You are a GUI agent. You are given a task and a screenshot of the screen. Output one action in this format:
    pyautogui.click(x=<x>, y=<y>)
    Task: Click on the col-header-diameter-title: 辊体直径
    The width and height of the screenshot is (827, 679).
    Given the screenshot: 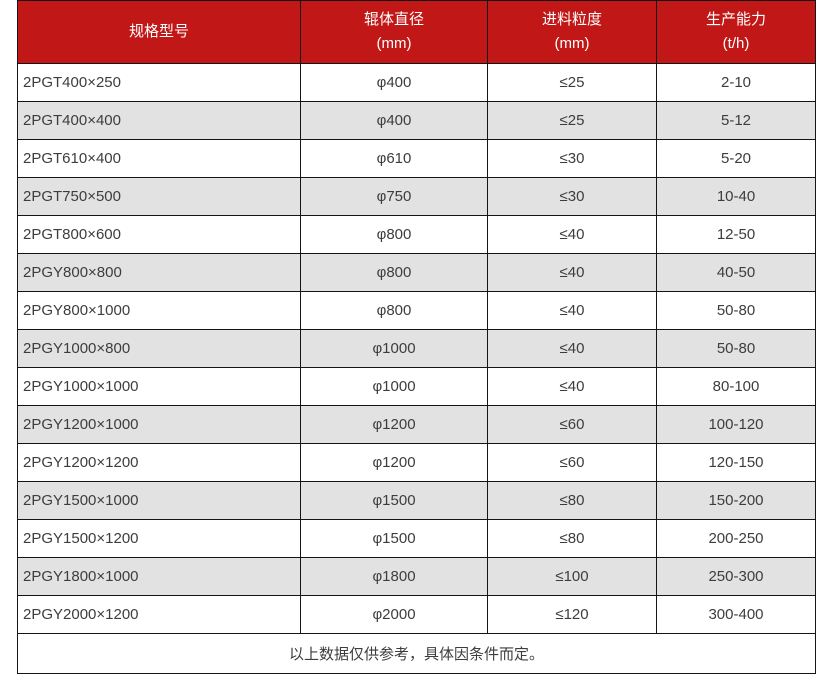 What is the action you would take?
    pyautogui.click(x=393, y=19)
    